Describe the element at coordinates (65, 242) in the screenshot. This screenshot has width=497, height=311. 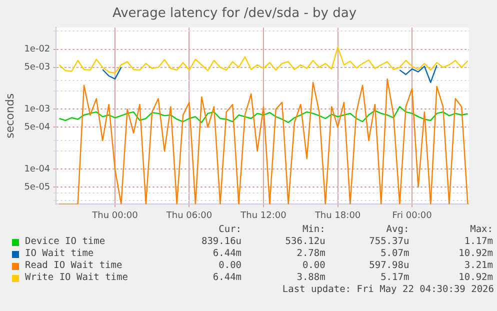
I see `legend-label: Device IO time` at that location.